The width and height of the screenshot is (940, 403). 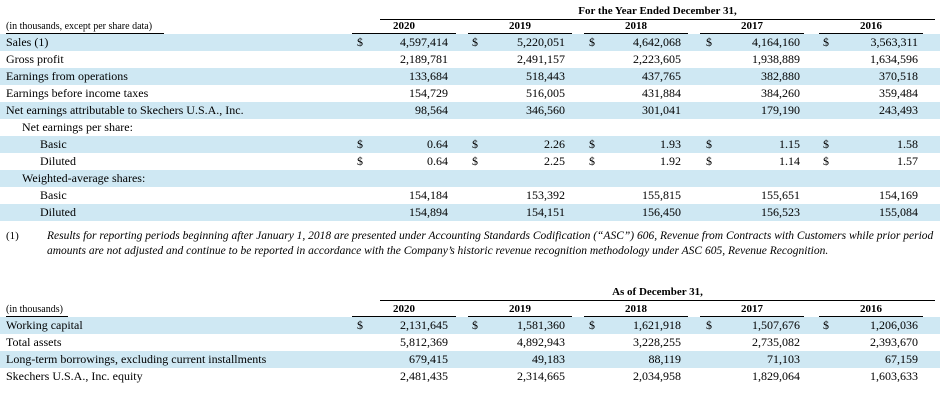 What do you see at coordinates (545, 212) in the screenshot?
I see `cell-value: 154,151` at bounding box center [545, 212].